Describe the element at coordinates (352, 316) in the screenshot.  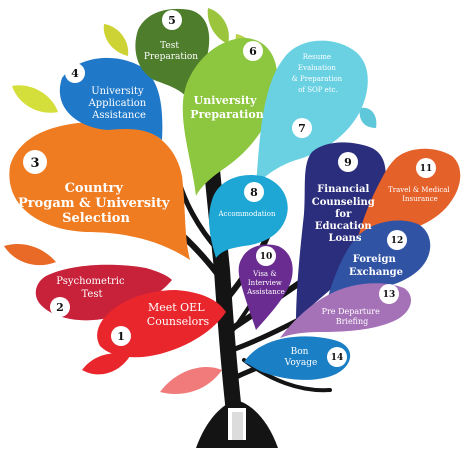
I see `step-13-label: Pre Departure Briefing` at that location.